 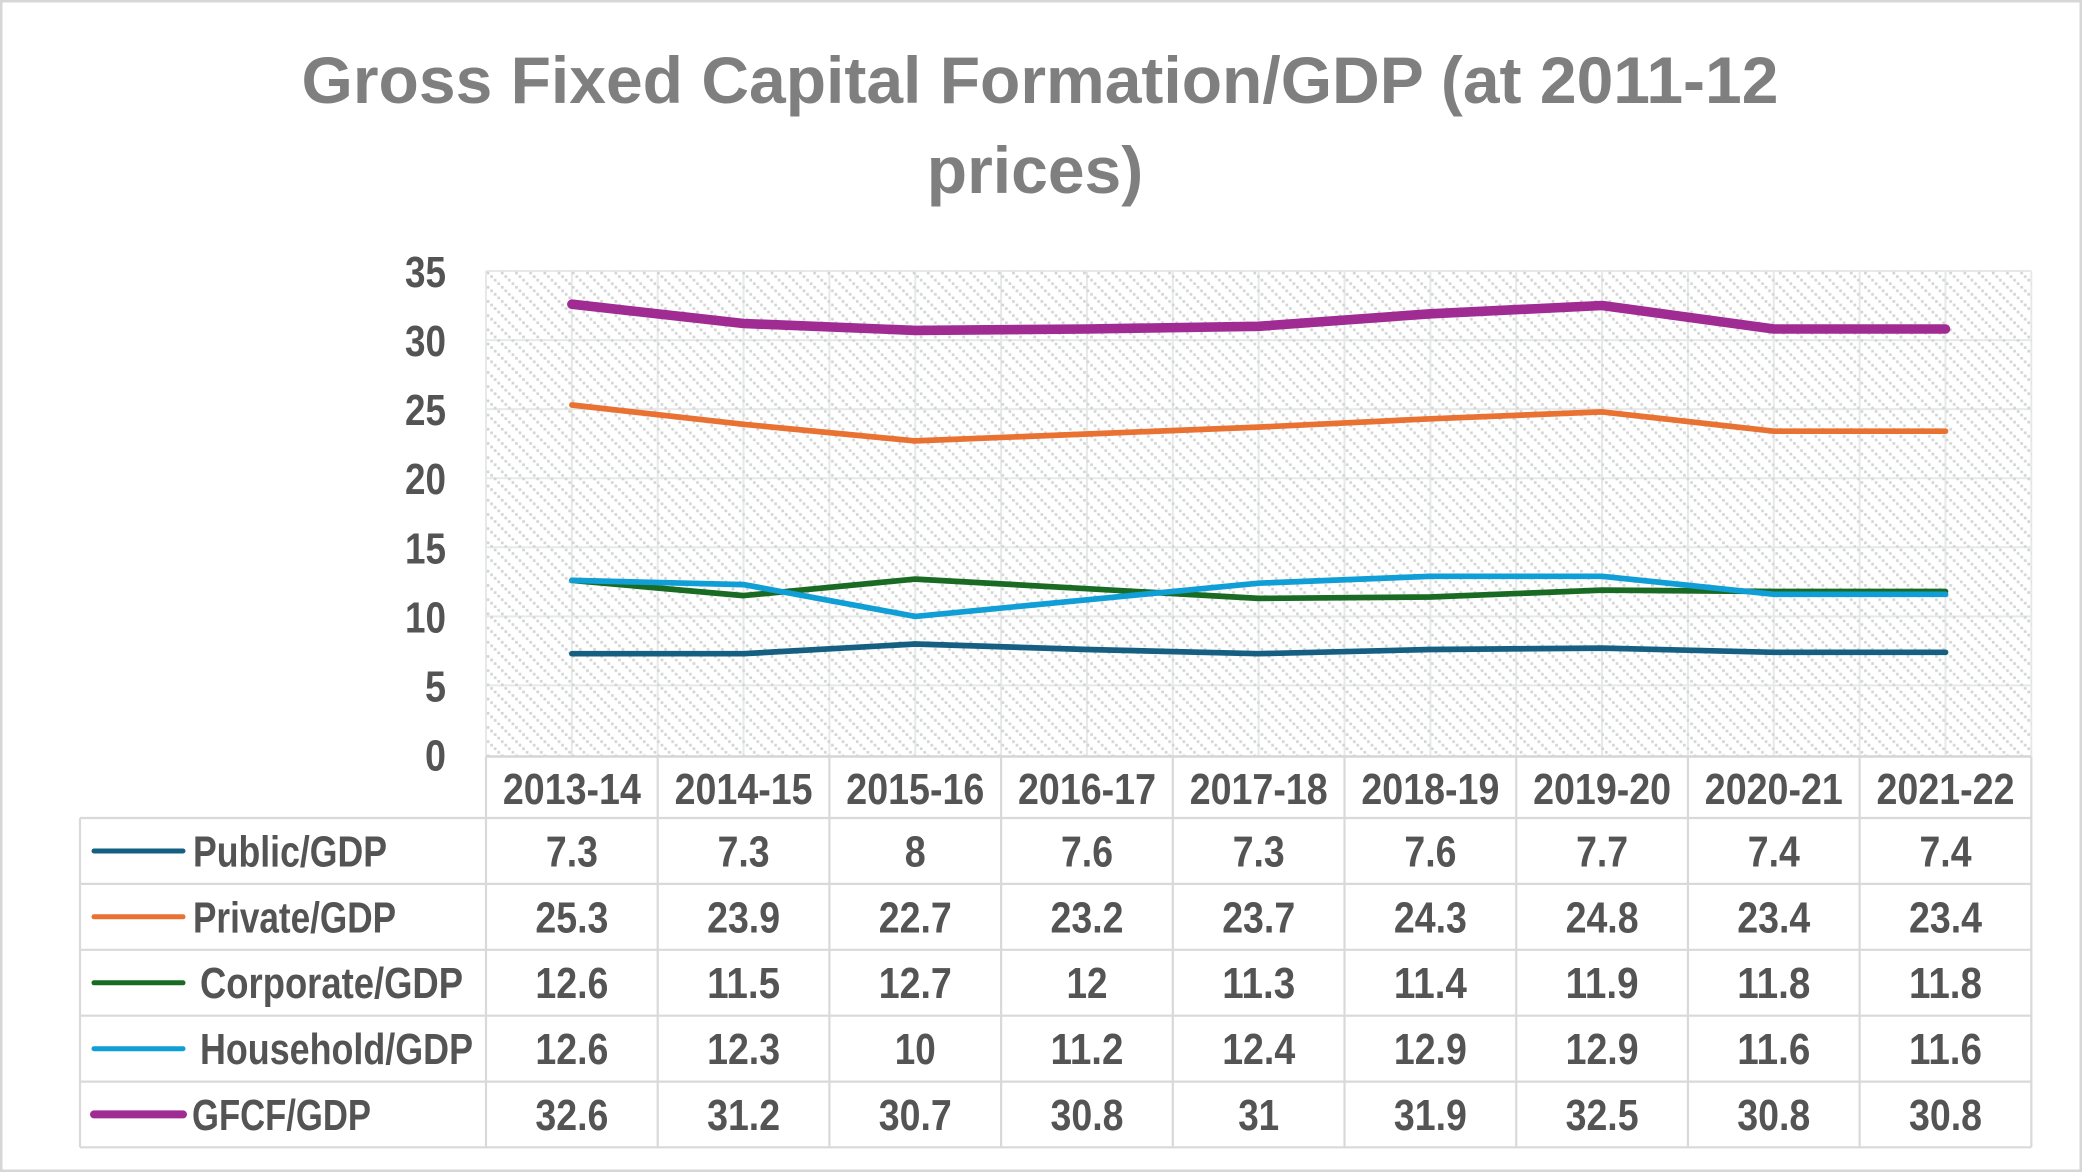 I want to click on svg-text: 35, so click(x=425, y=272).